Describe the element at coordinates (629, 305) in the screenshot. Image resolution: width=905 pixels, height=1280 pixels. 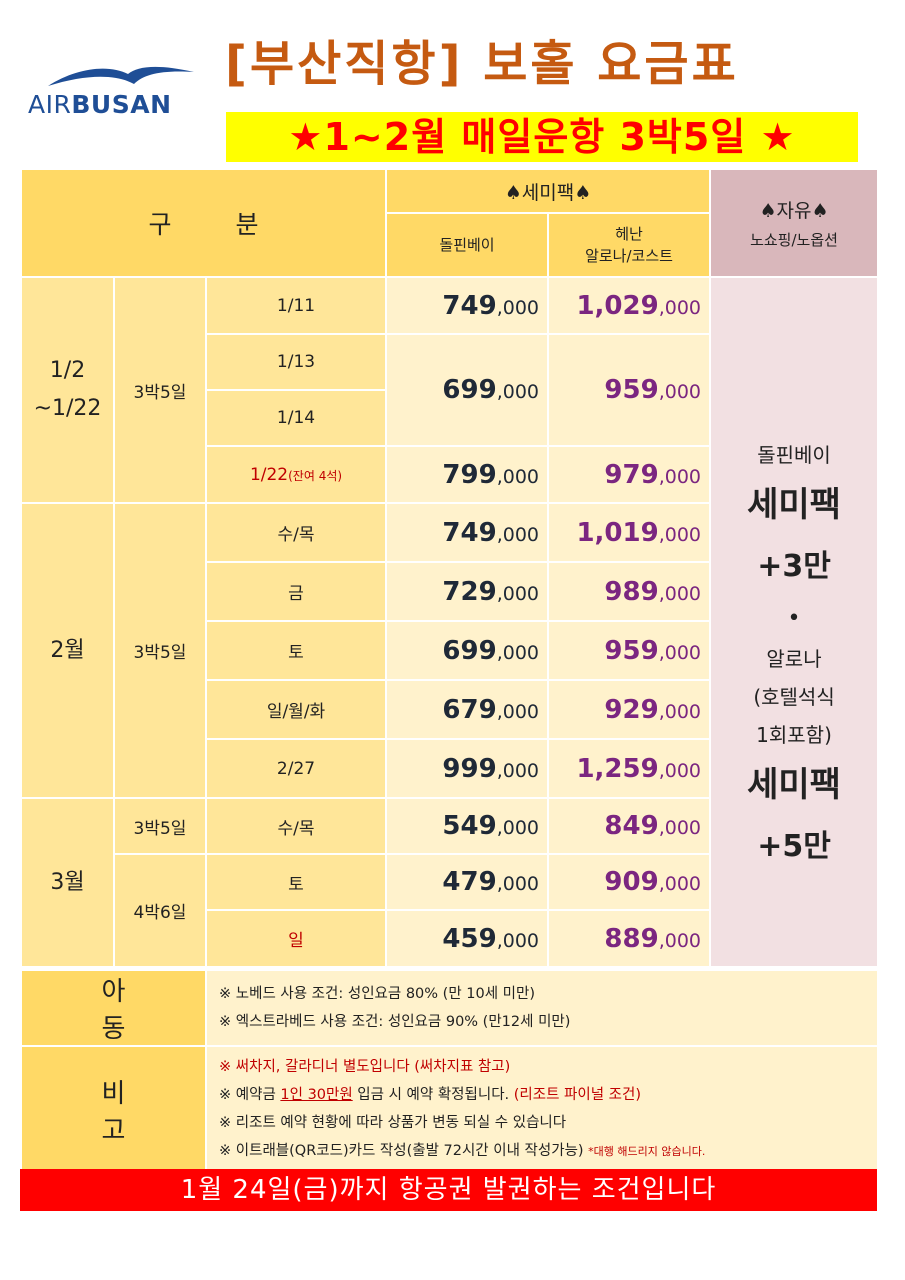
I see `price-henan: 1,029,000` at that location.